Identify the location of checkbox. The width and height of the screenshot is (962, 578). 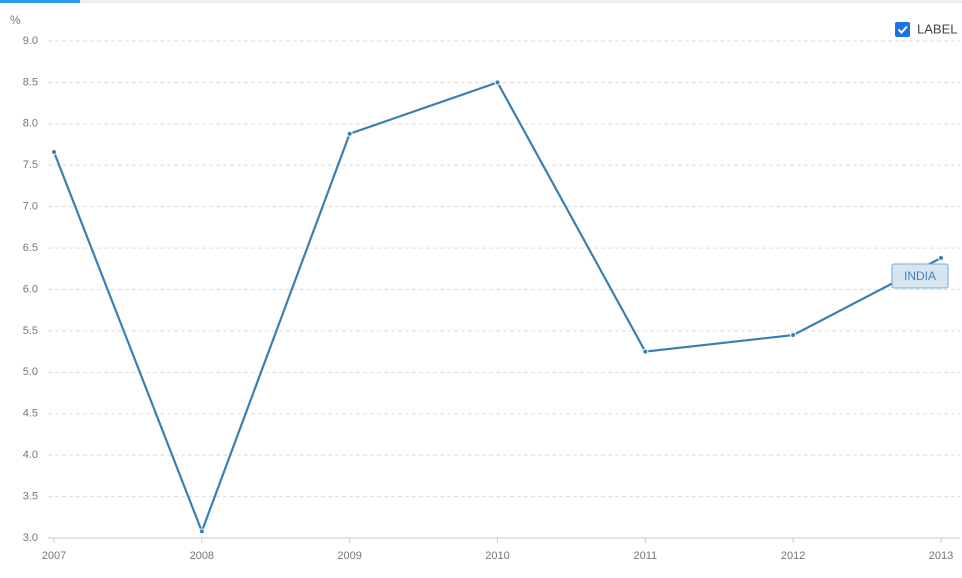
(902, 29).